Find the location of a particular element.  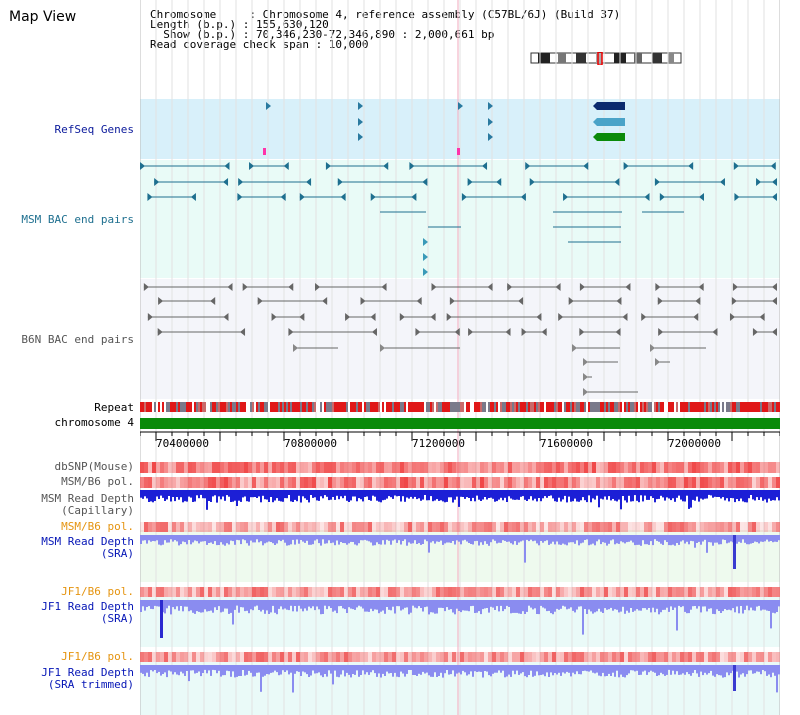

track-label-msm-bac: MSM BAC end pairs is located at coordinates (77, 219).